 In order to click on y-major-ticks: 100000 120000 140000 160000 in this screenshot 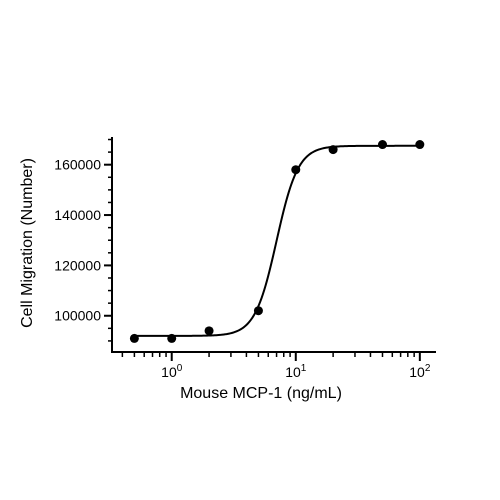, I will do `click(83, 240)`.